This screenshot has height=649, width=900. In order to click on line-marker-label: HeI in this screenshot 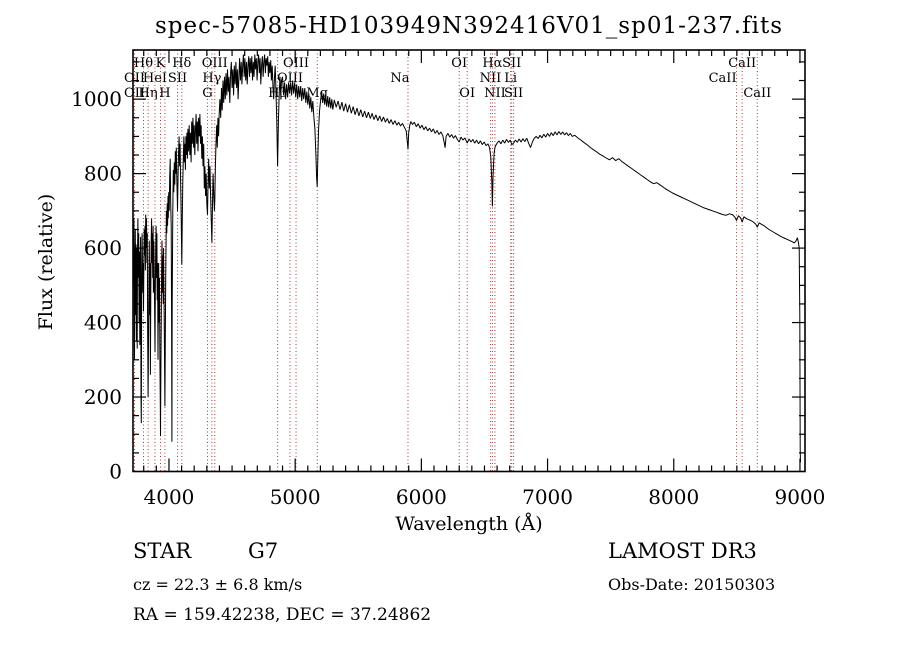, I will do `click(155, 78)`.